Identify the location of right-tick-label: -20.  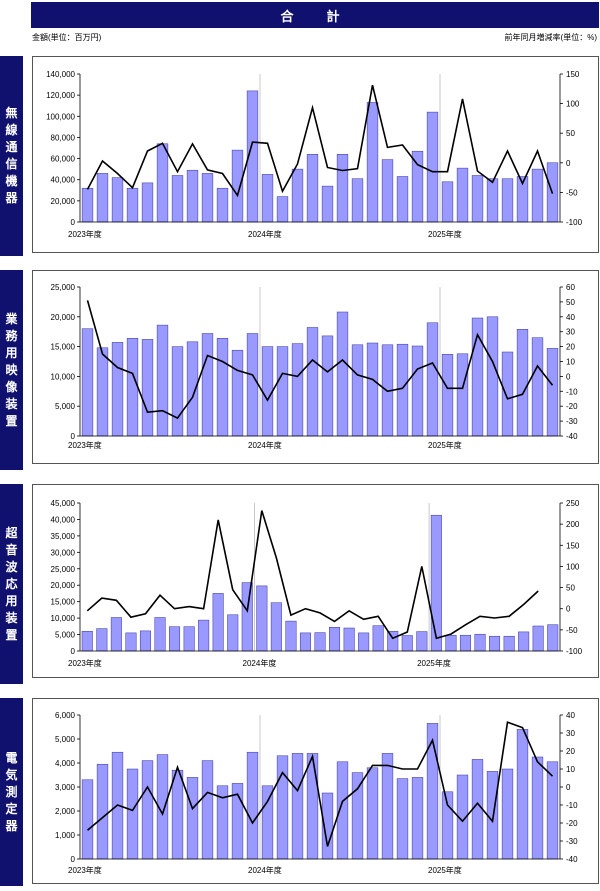
(572, 823).